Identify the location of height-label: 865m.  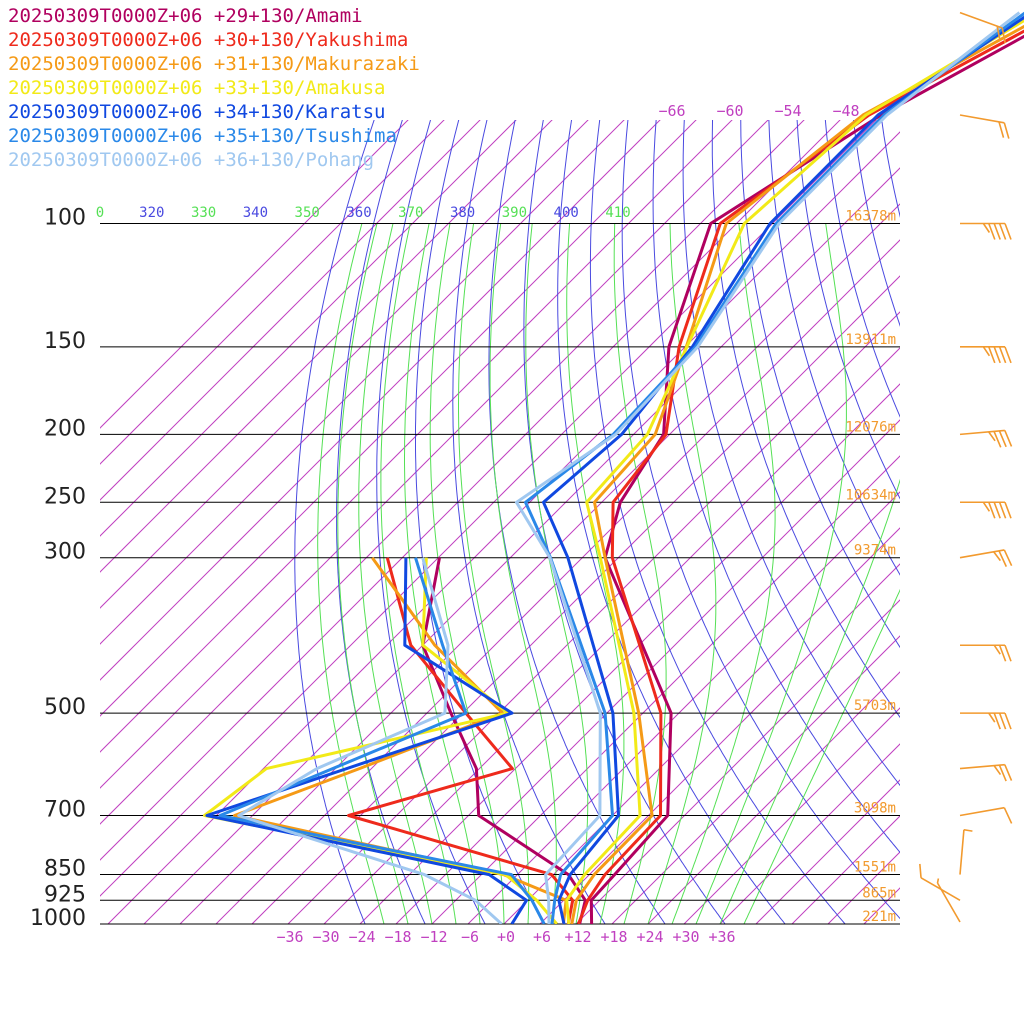
(879, 893).